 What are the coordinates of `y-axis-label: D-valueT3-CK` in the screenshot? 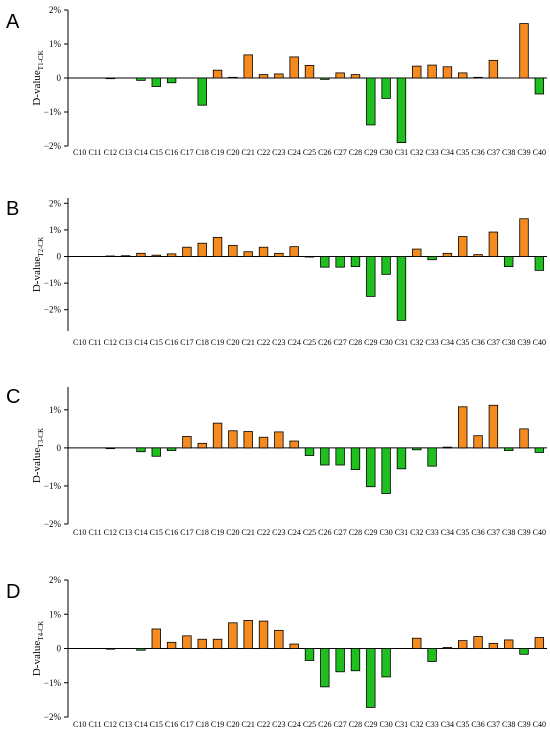 It's located at (38, 455).